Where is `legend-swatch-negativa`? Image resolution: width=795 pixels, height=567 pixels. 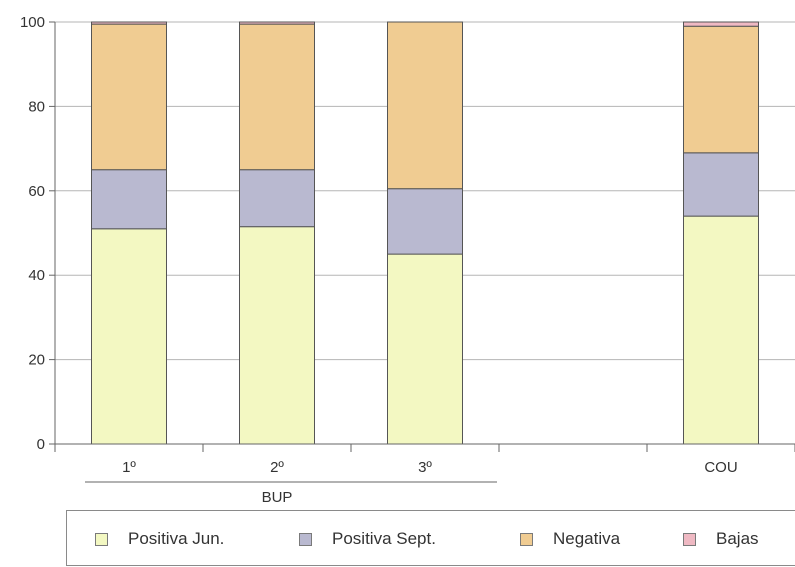
legend-swatch-negativa is located at coordinates (526, 539).